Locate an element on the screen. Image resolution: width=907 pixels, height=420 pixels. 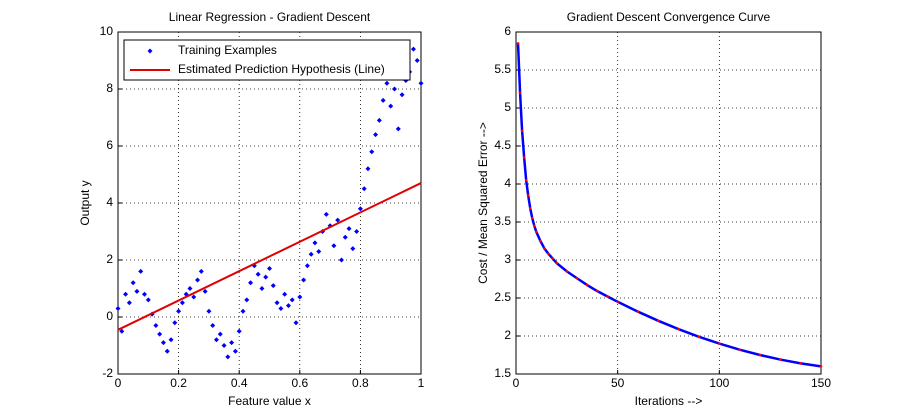
x-tick-label: 50 is located at coordinates (618, 383).